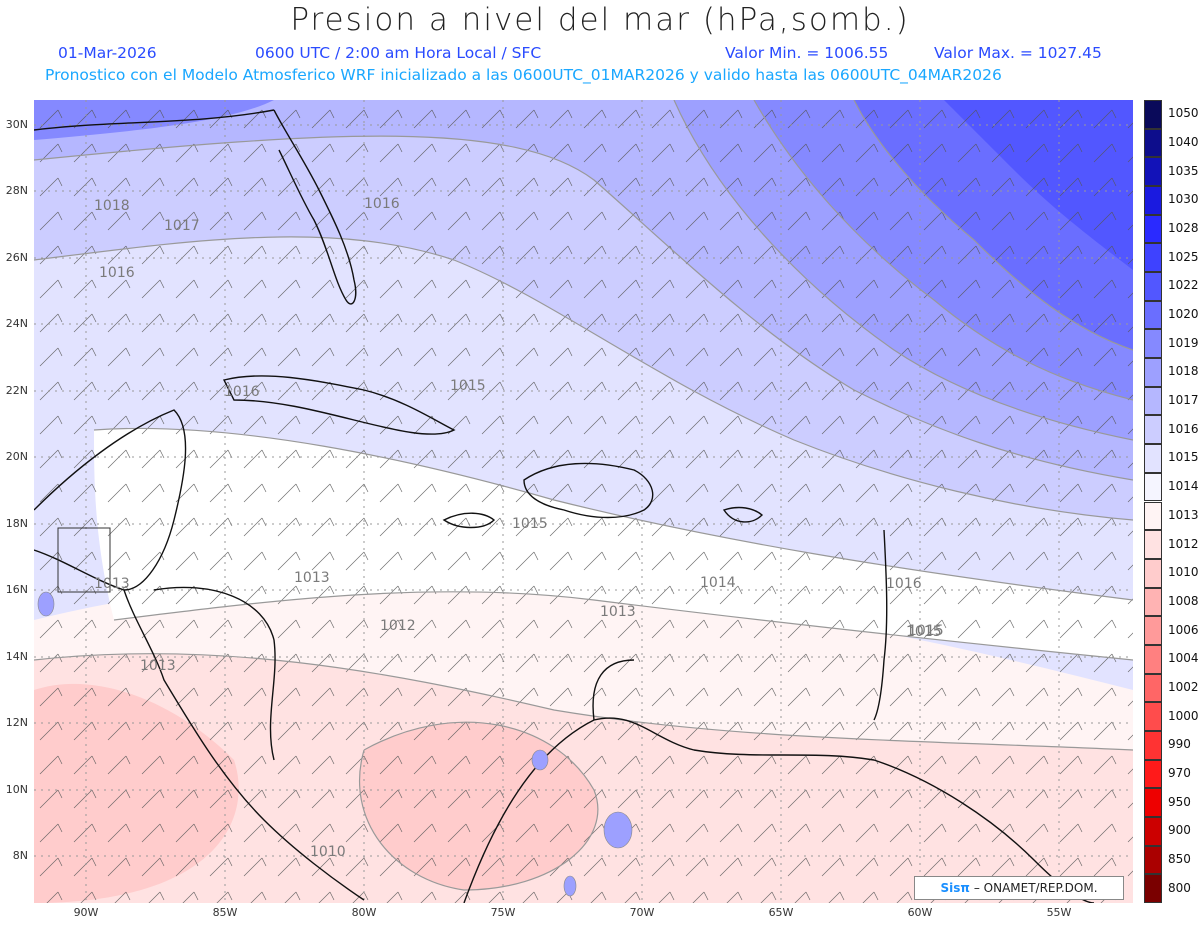 This screenshot has width=1200, height=927. What do you see at coordinates (20, 855) in the screenshot?
I see `lat-tick-label: 8N` at bounding box center [20, 855].